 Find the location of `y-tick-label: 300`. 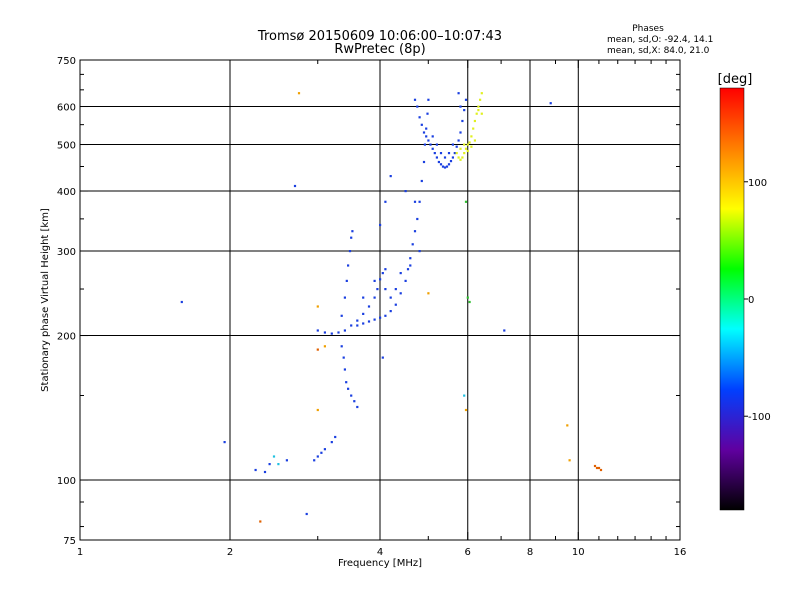

y-tick-label: 300 is located at coordinates (66, 252).